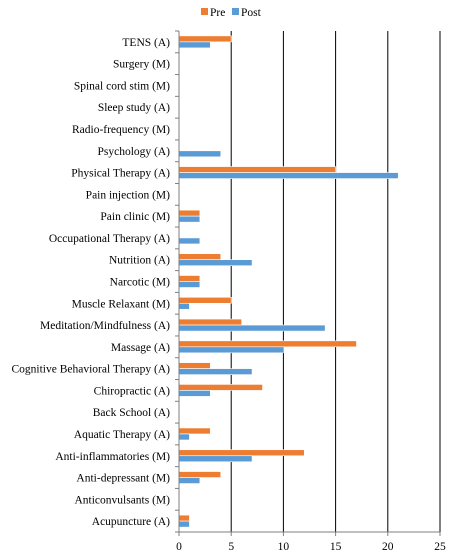  What do you see at coordinates (133, 152) in the screenshot?
I see `category-label: Psychology (A)` at bounding box center [133, 152].